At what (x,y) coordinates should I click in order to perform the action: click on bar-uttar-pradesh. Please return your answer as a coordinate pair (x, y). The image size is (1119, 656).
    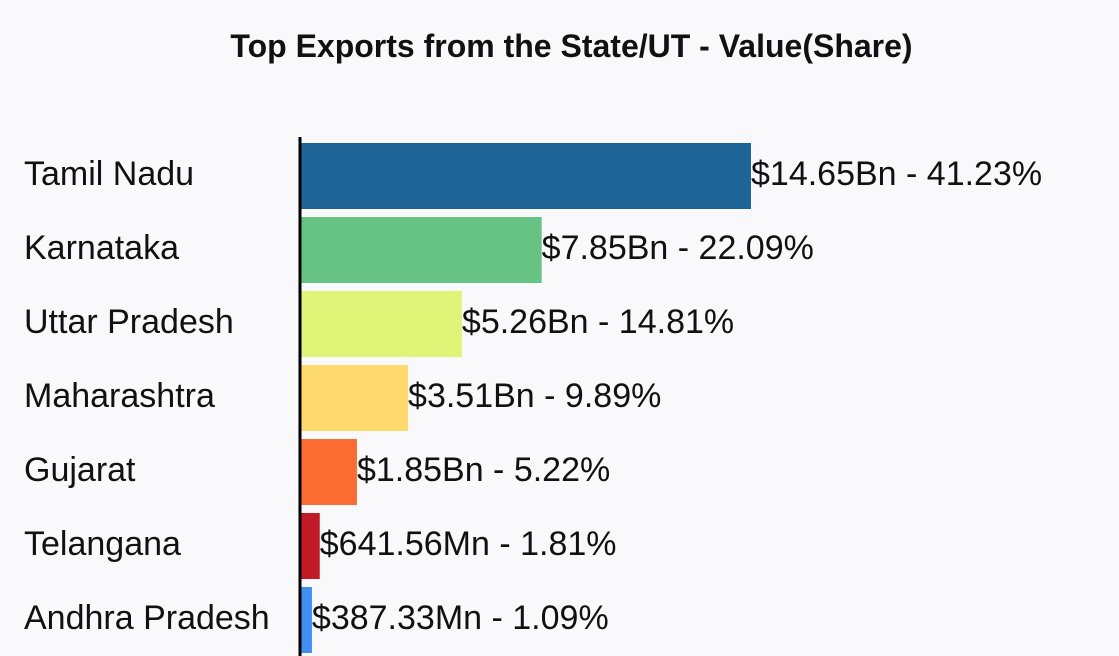
    Looking at the image, I should click on (381, 324).